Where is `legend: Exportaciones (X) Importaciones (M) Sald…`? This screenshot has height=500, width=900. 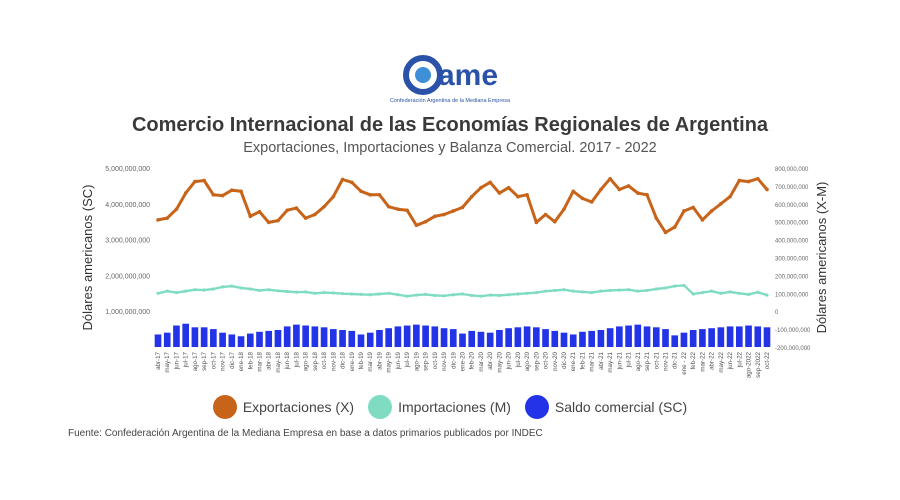
legend: Exportaciones (X) Importaciones (M) Sald… is located at coordinates (450, 407).